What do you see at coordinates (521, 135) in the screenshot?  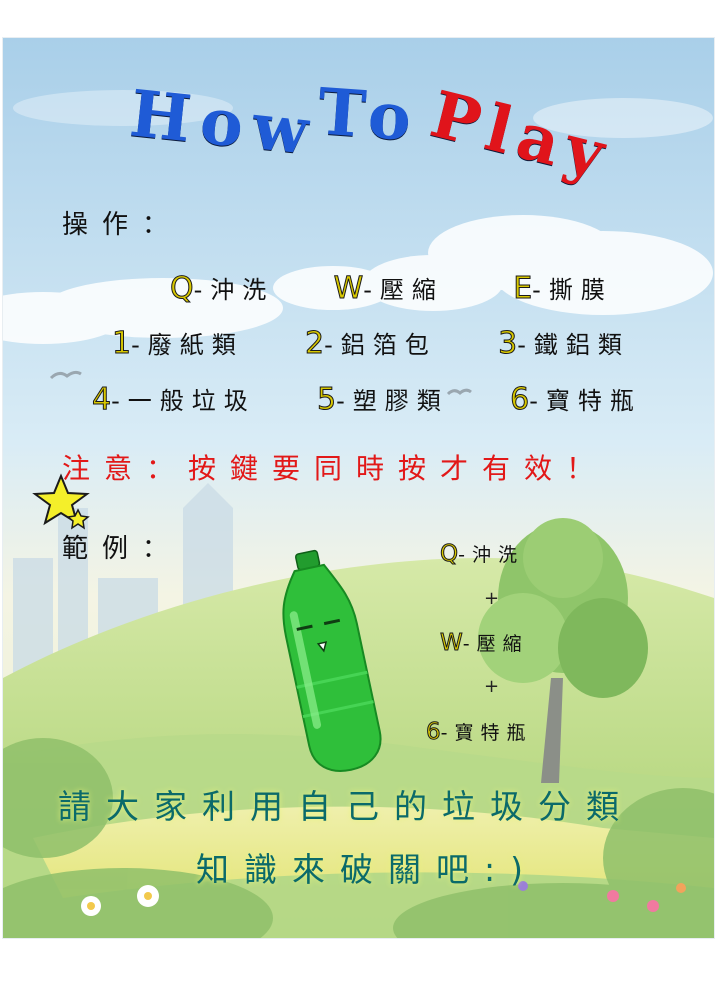 I see `title-word-play: Play` at bounding box center [521, 135].